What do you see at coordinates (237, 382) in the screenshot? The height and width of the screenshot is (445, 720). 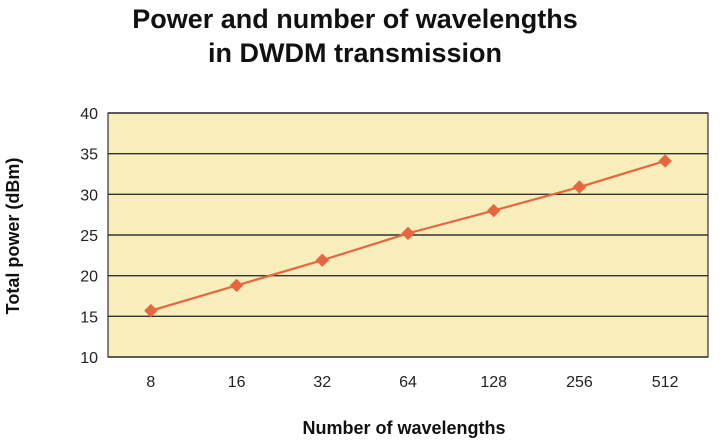 I see `x-tick-label-16: 16` at bounding box center [237, 382].